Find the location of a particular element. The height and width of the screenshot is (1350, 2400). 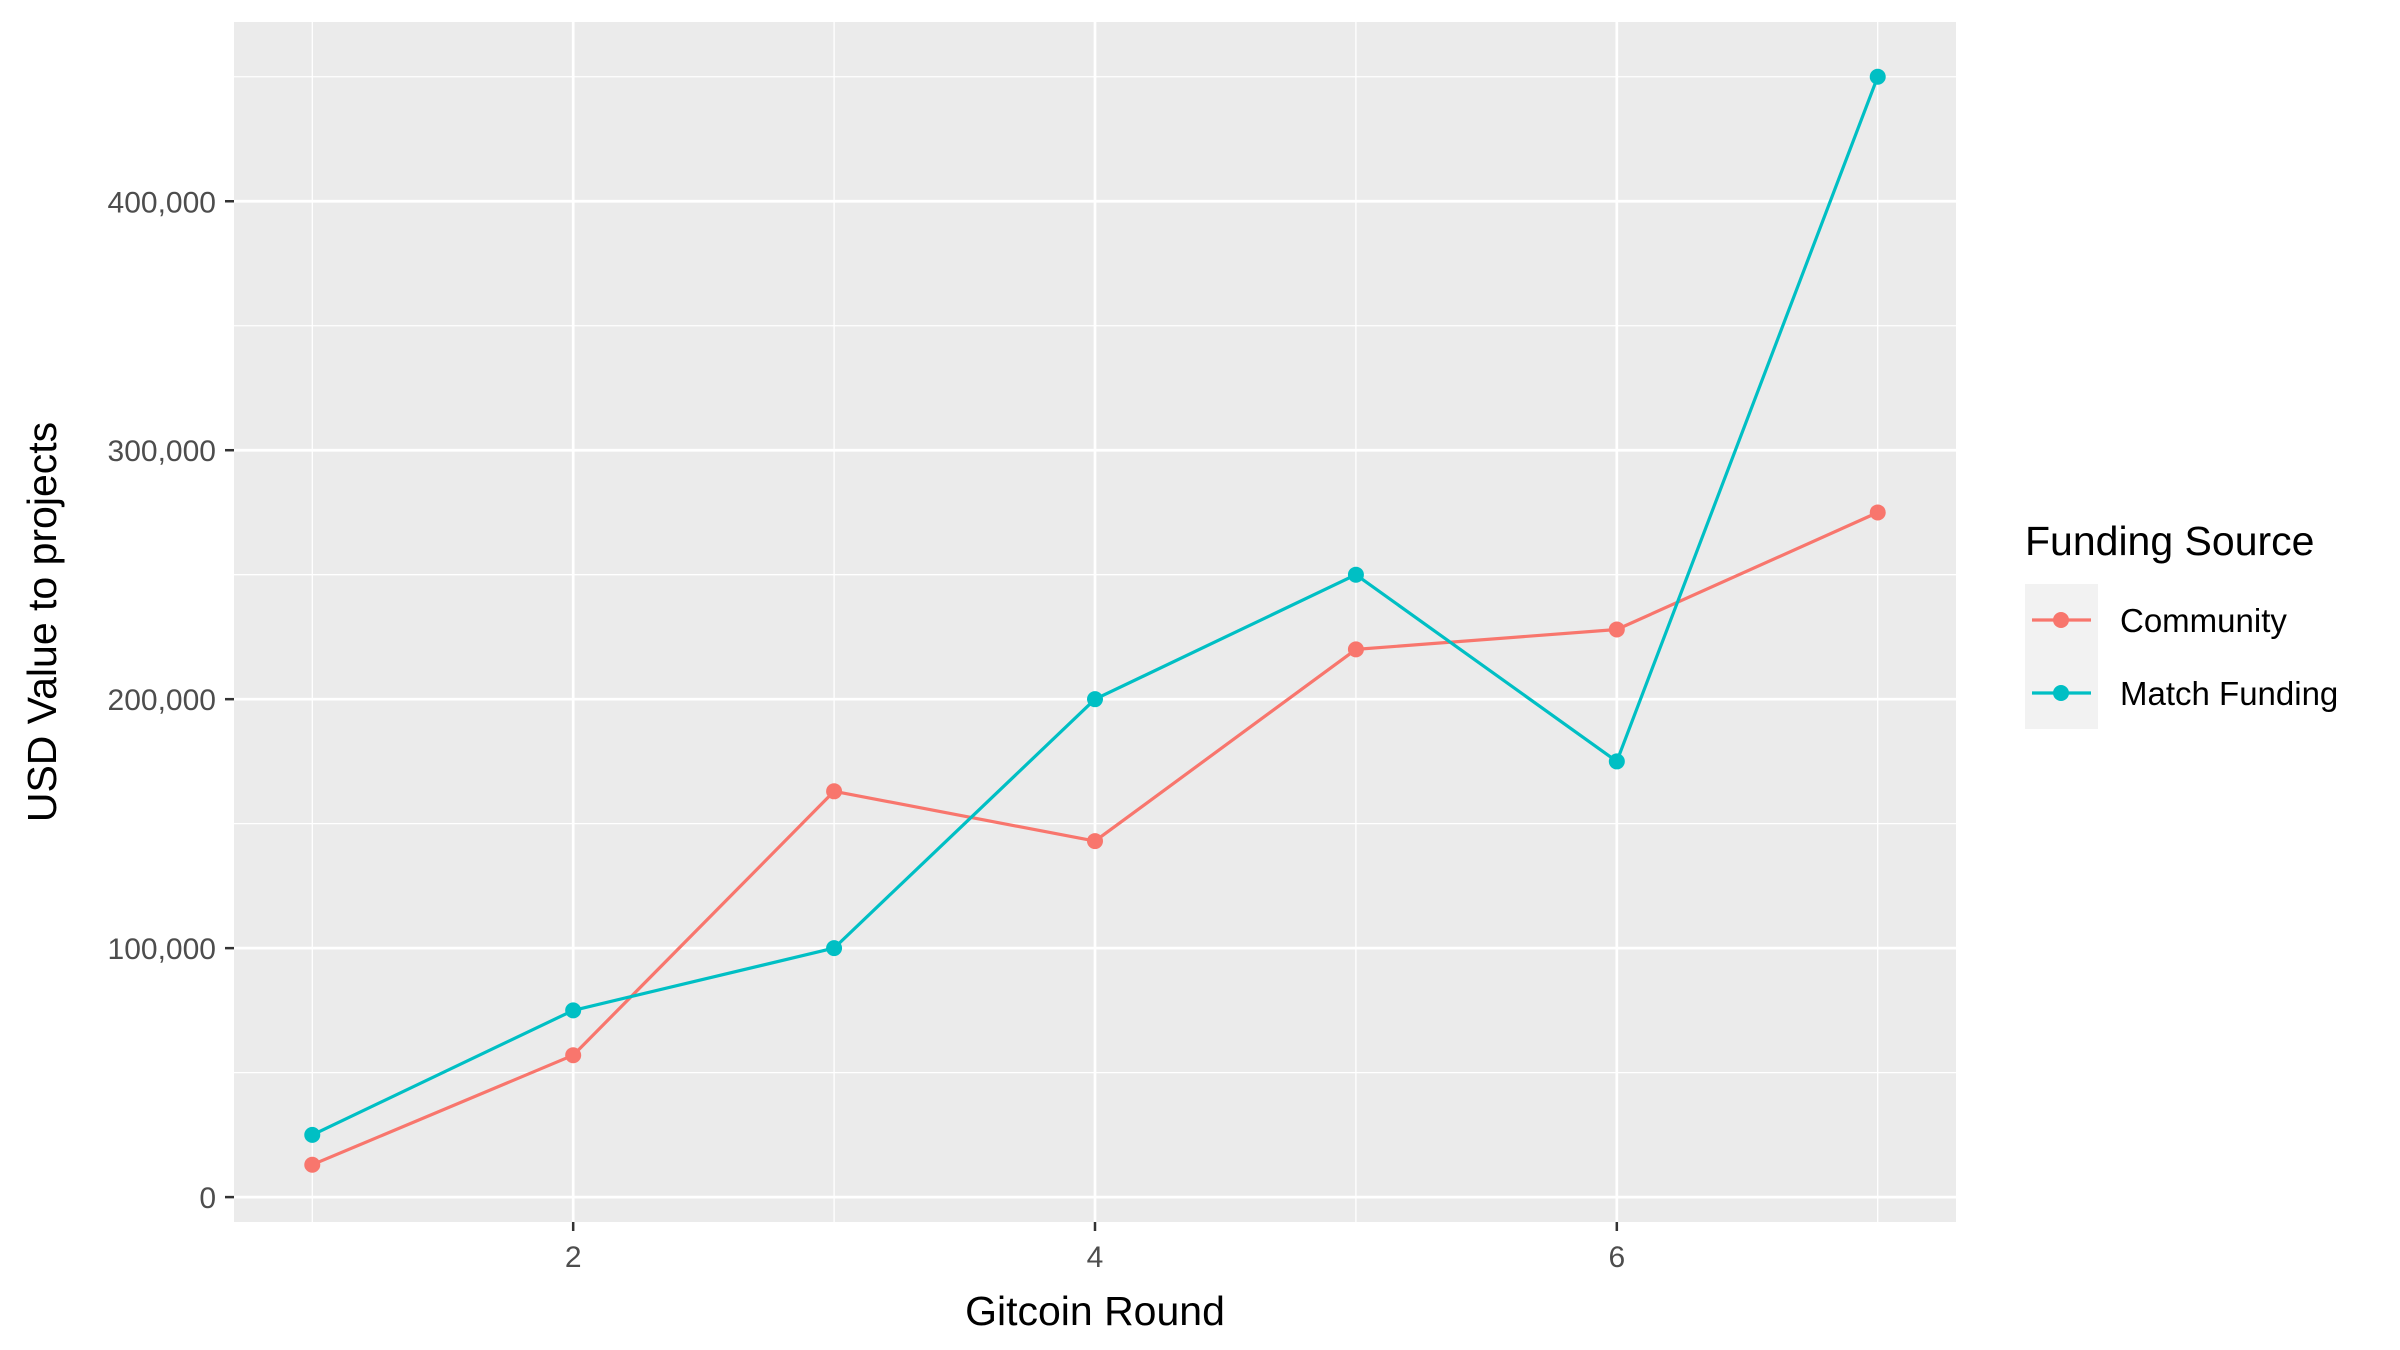

legend-label-match-funding: Match Funding is located at coordinates (2229, 693).